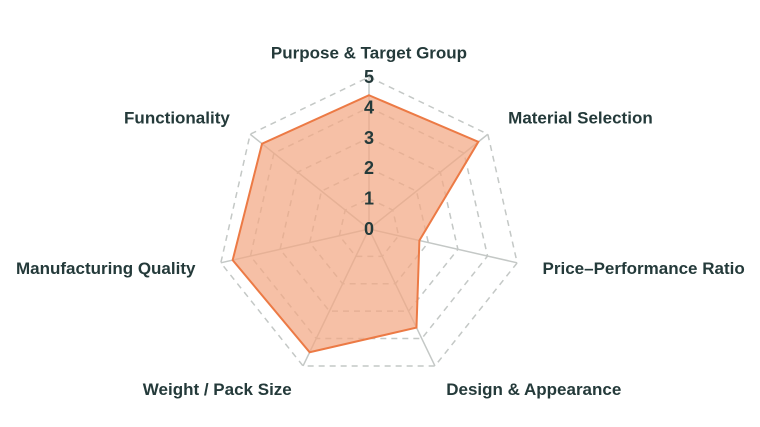 Image resolution: width=760 pixels, height=427 pixels. I want to click on axis-label-1: Material Selection, so click(580, 118).